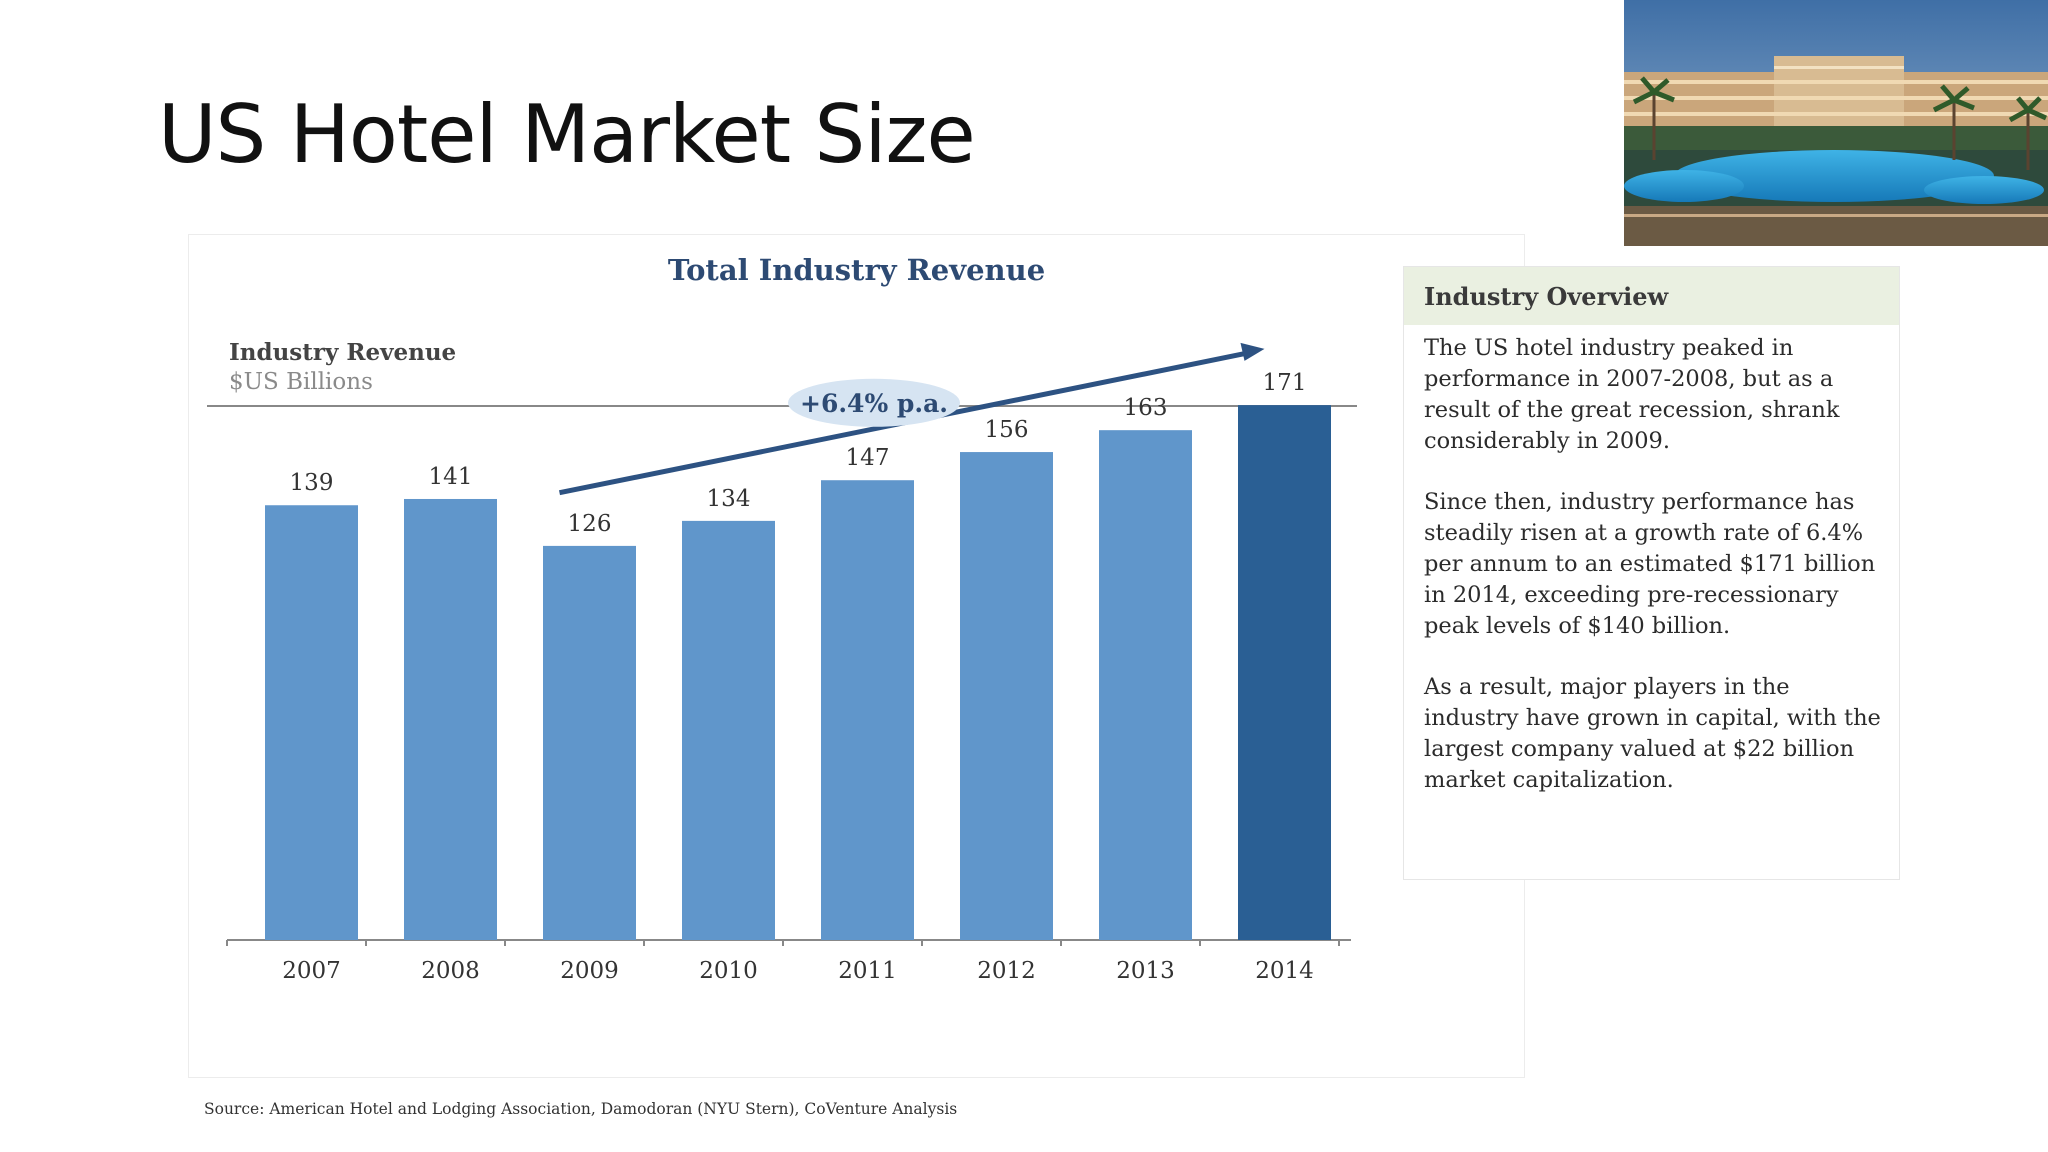 The height and width of the screenshot is (1152, 2048). What do you see at coordinates (729, 499) in the screenshot?
I see `data-label-2010: 134` at bounding box center [729, 499].